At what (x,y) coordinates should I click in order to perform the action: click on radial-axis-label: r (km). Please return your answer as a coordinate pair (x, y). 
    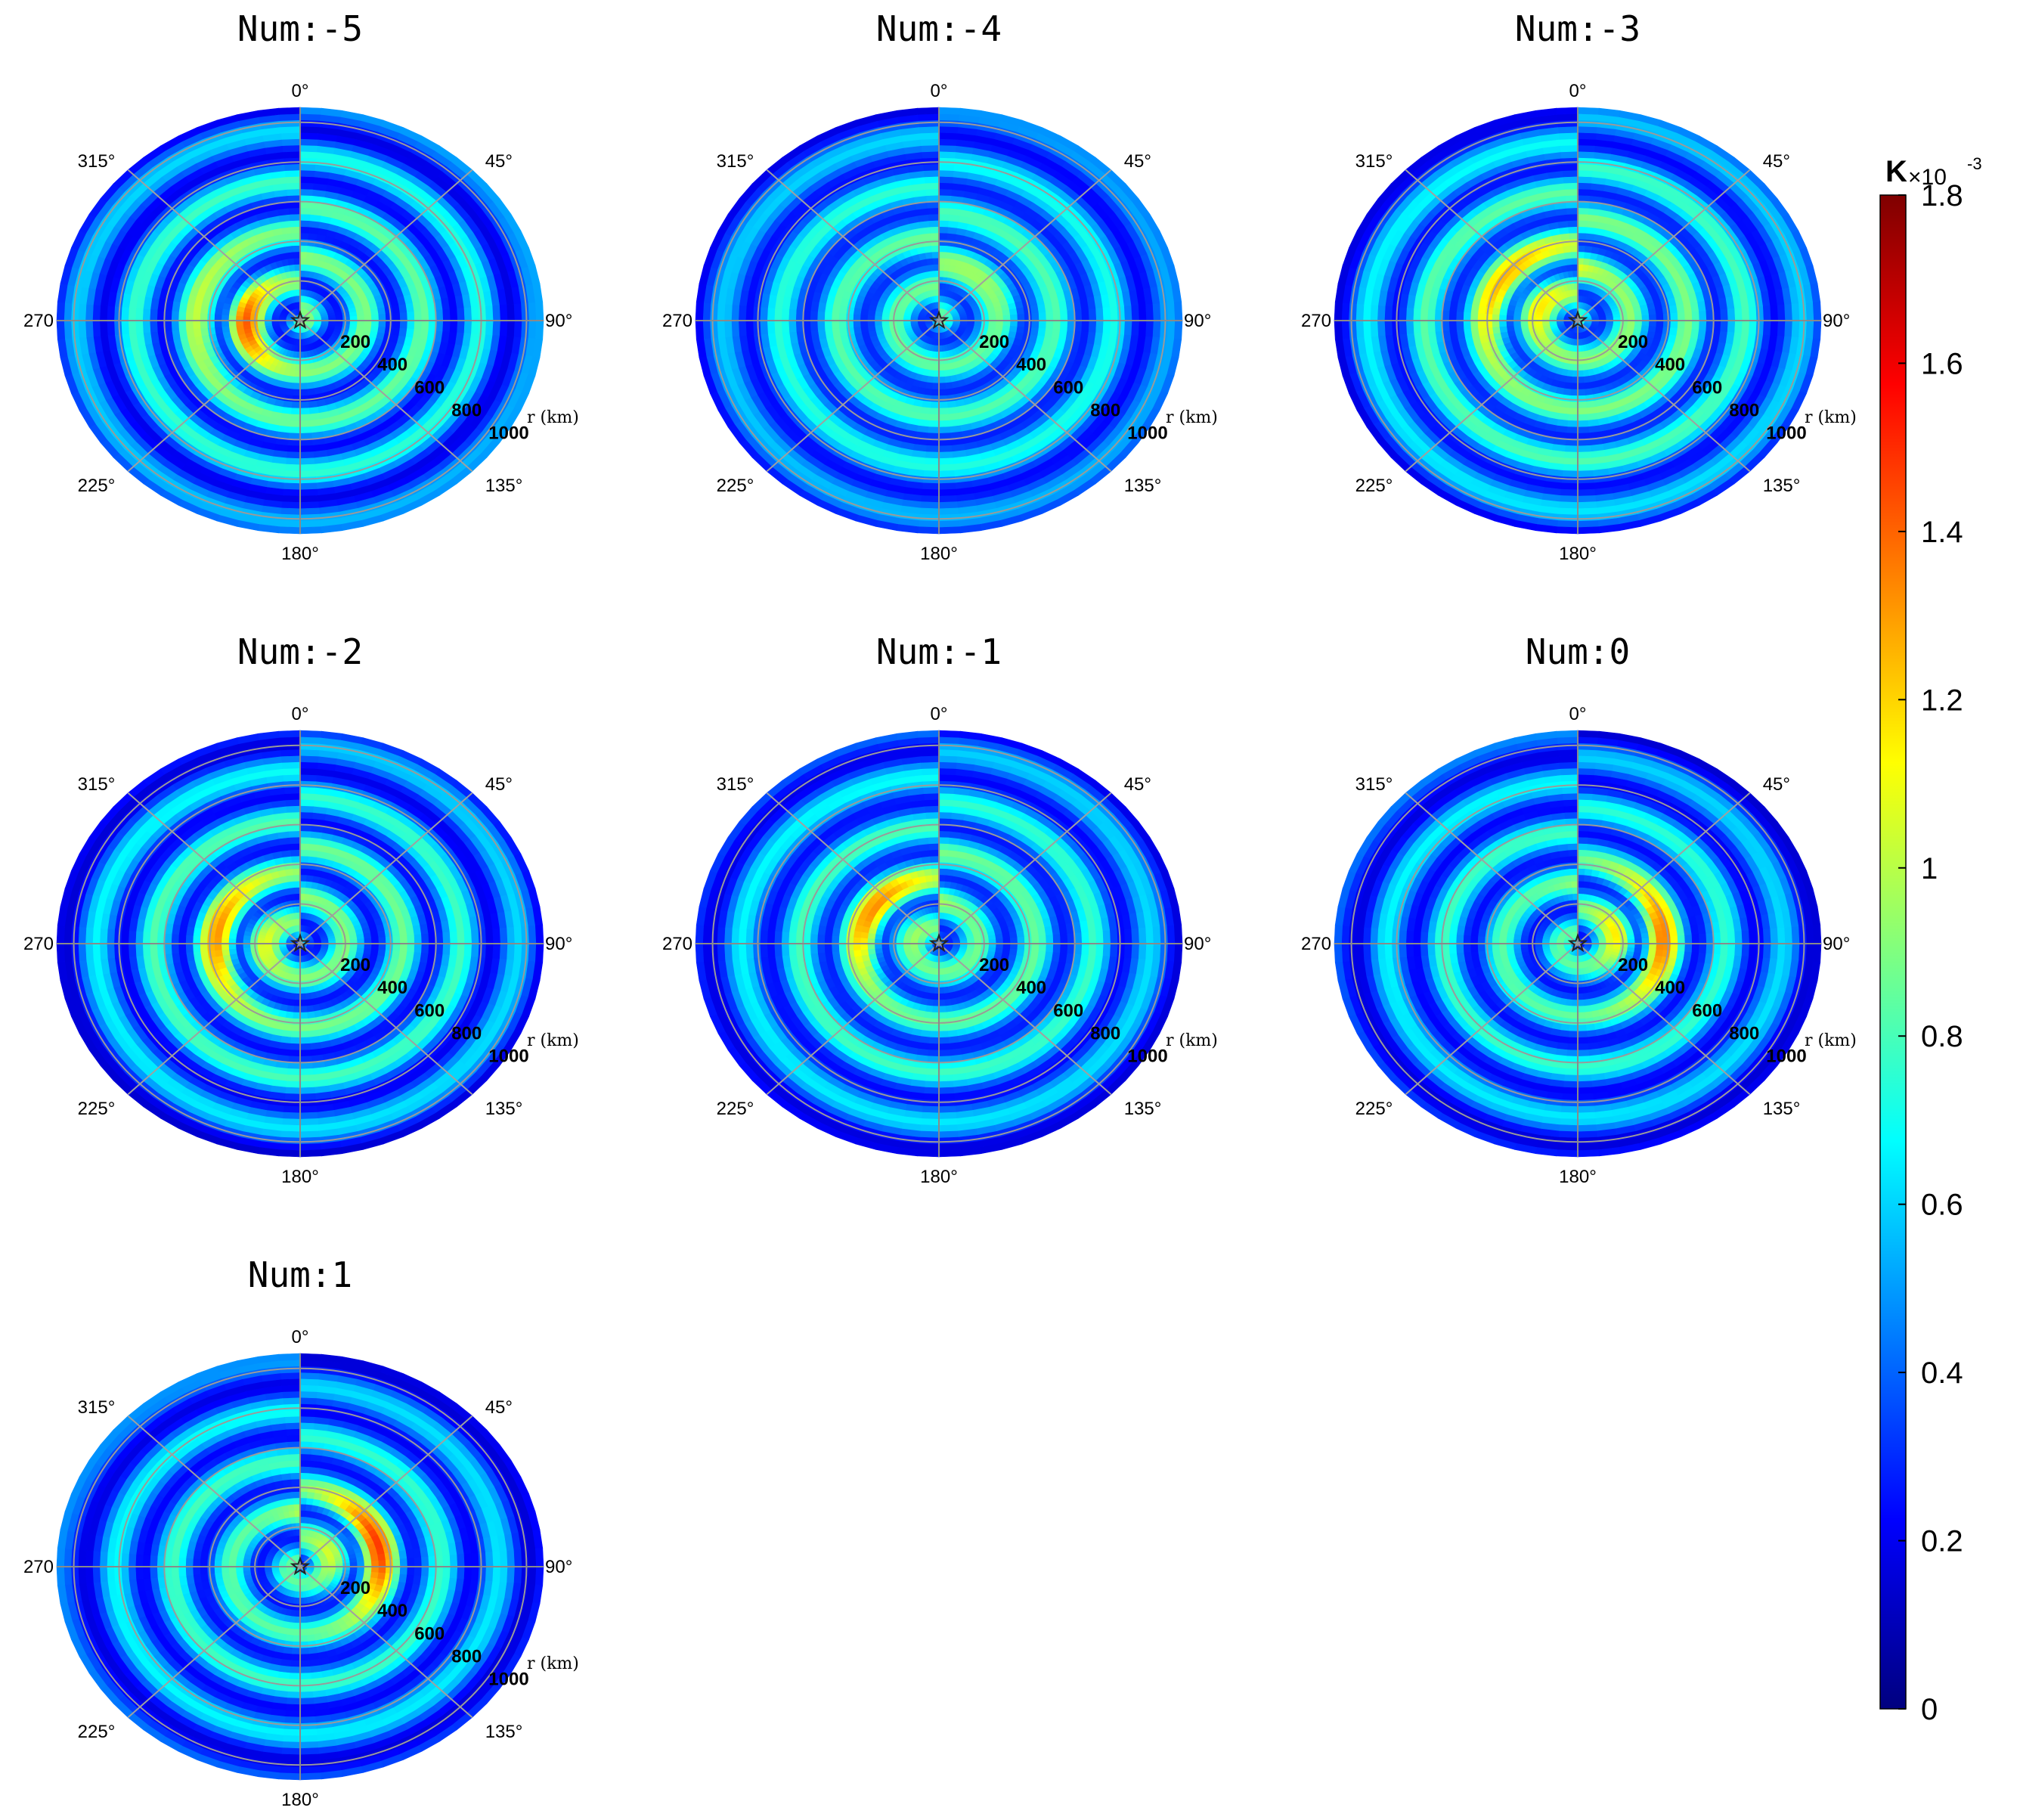
    Looking at the image, I should click on (1192, 417).